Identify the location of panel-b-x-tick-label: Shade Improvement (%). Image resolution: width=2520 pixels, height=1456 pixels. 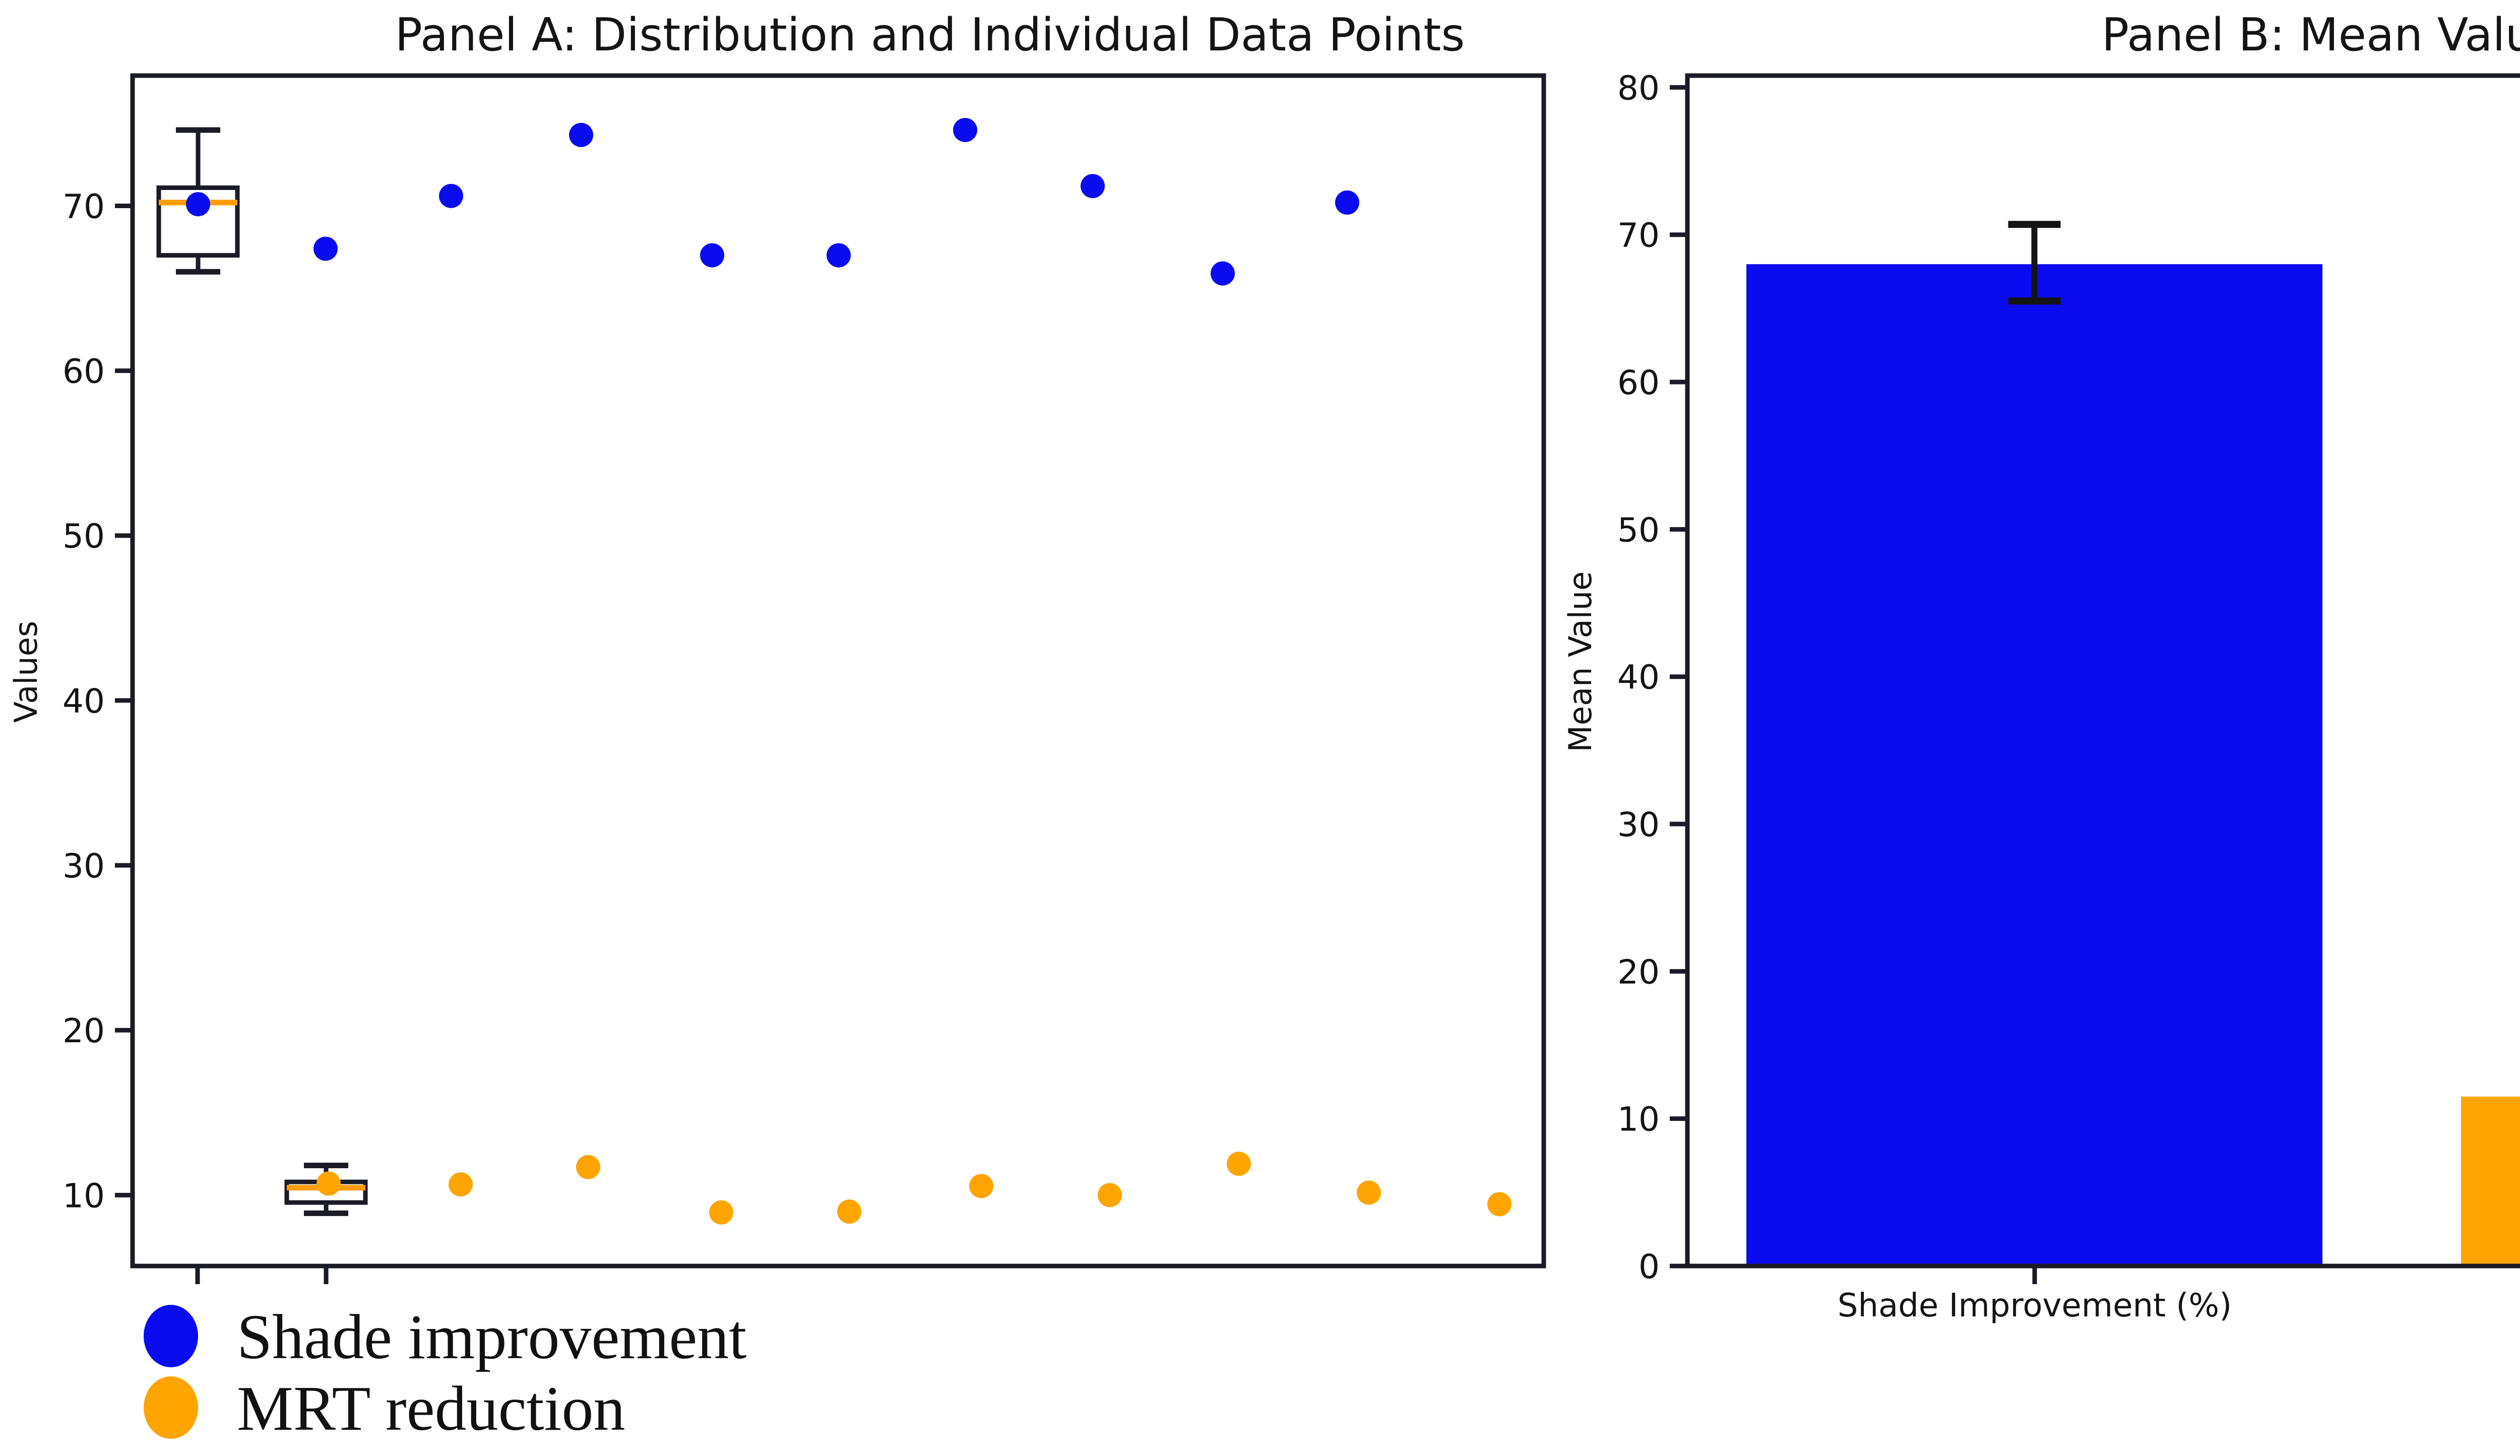
(2035, 1305).